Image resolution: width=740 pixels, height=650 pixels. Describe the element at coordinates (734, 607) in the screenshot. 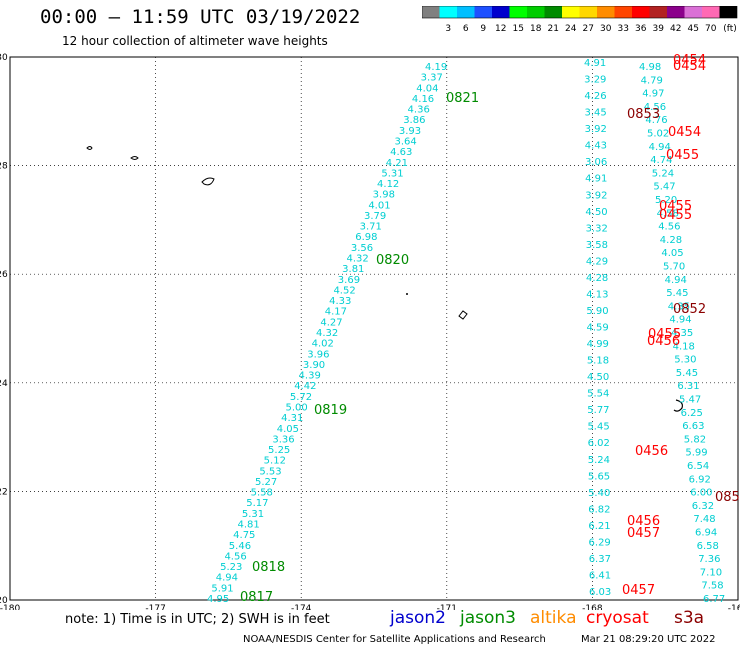

I see `x-tick-label: -165` at that location.